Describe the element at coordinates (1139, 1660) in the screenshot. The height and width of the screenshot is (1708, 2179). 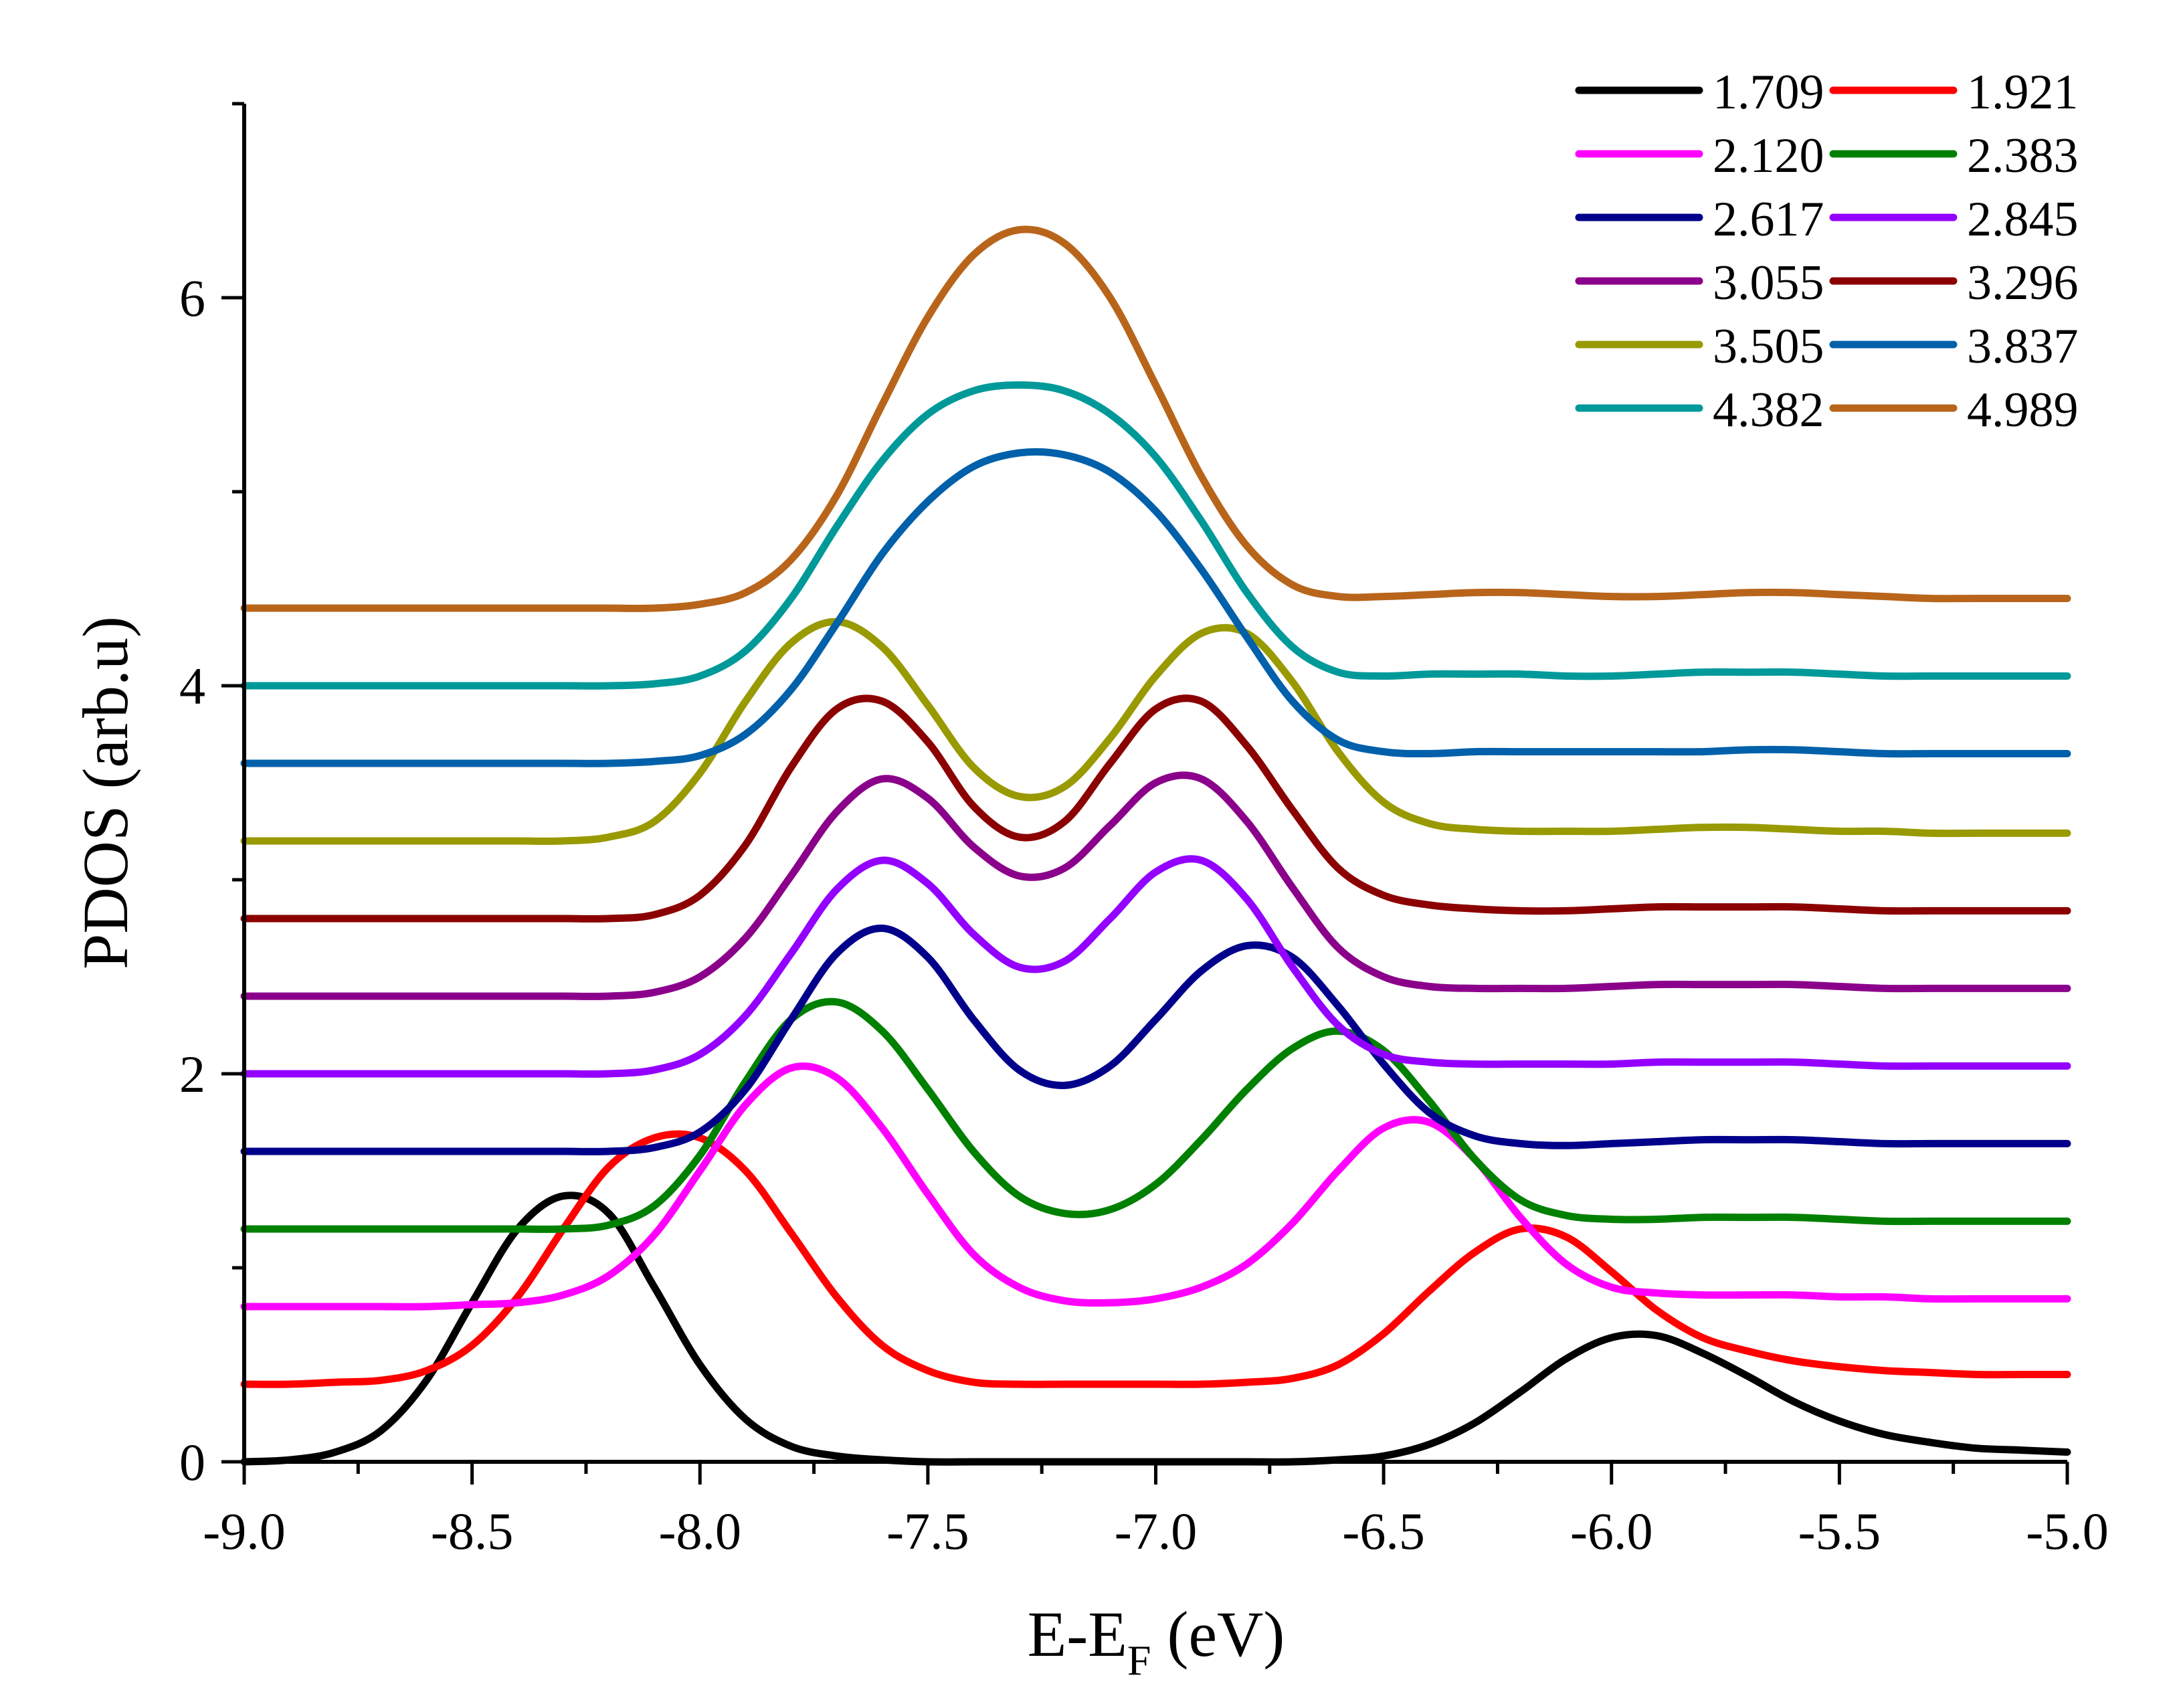
I see `x-axis-label-subscript: F` at that location.